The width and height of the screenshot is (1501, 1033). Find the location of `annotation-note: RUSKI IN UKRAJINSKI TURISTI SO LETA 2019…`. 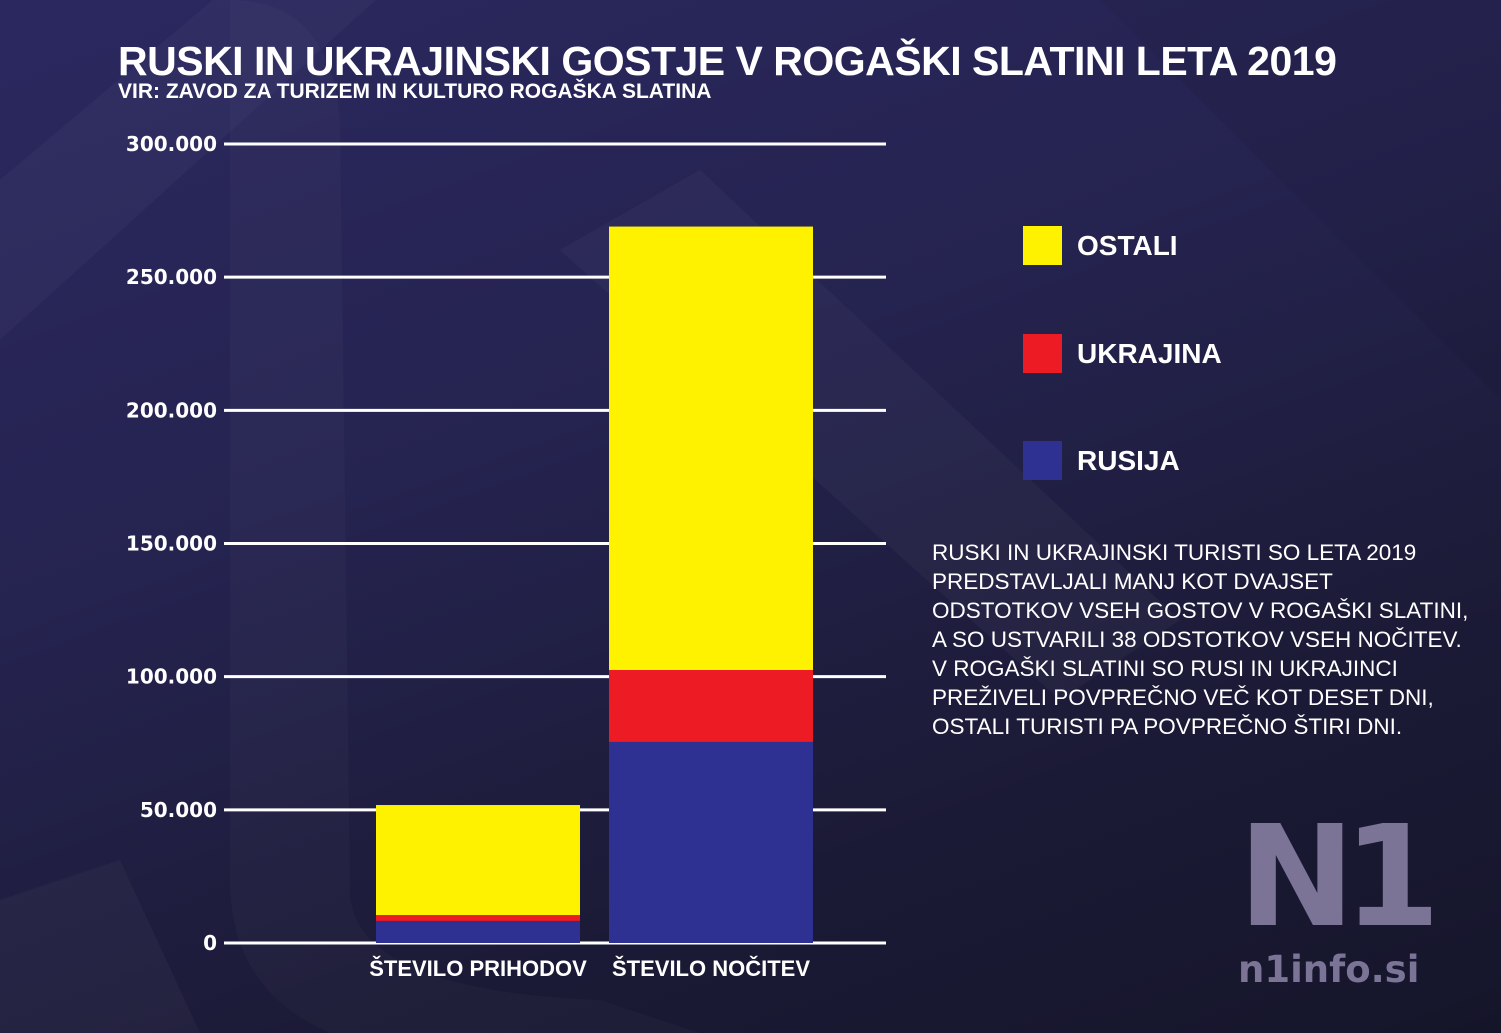

annotation-note: RUSKI IN UKRAJINSKI TURISTI SO LETA 2019… is located at coordinates (1202, 639).